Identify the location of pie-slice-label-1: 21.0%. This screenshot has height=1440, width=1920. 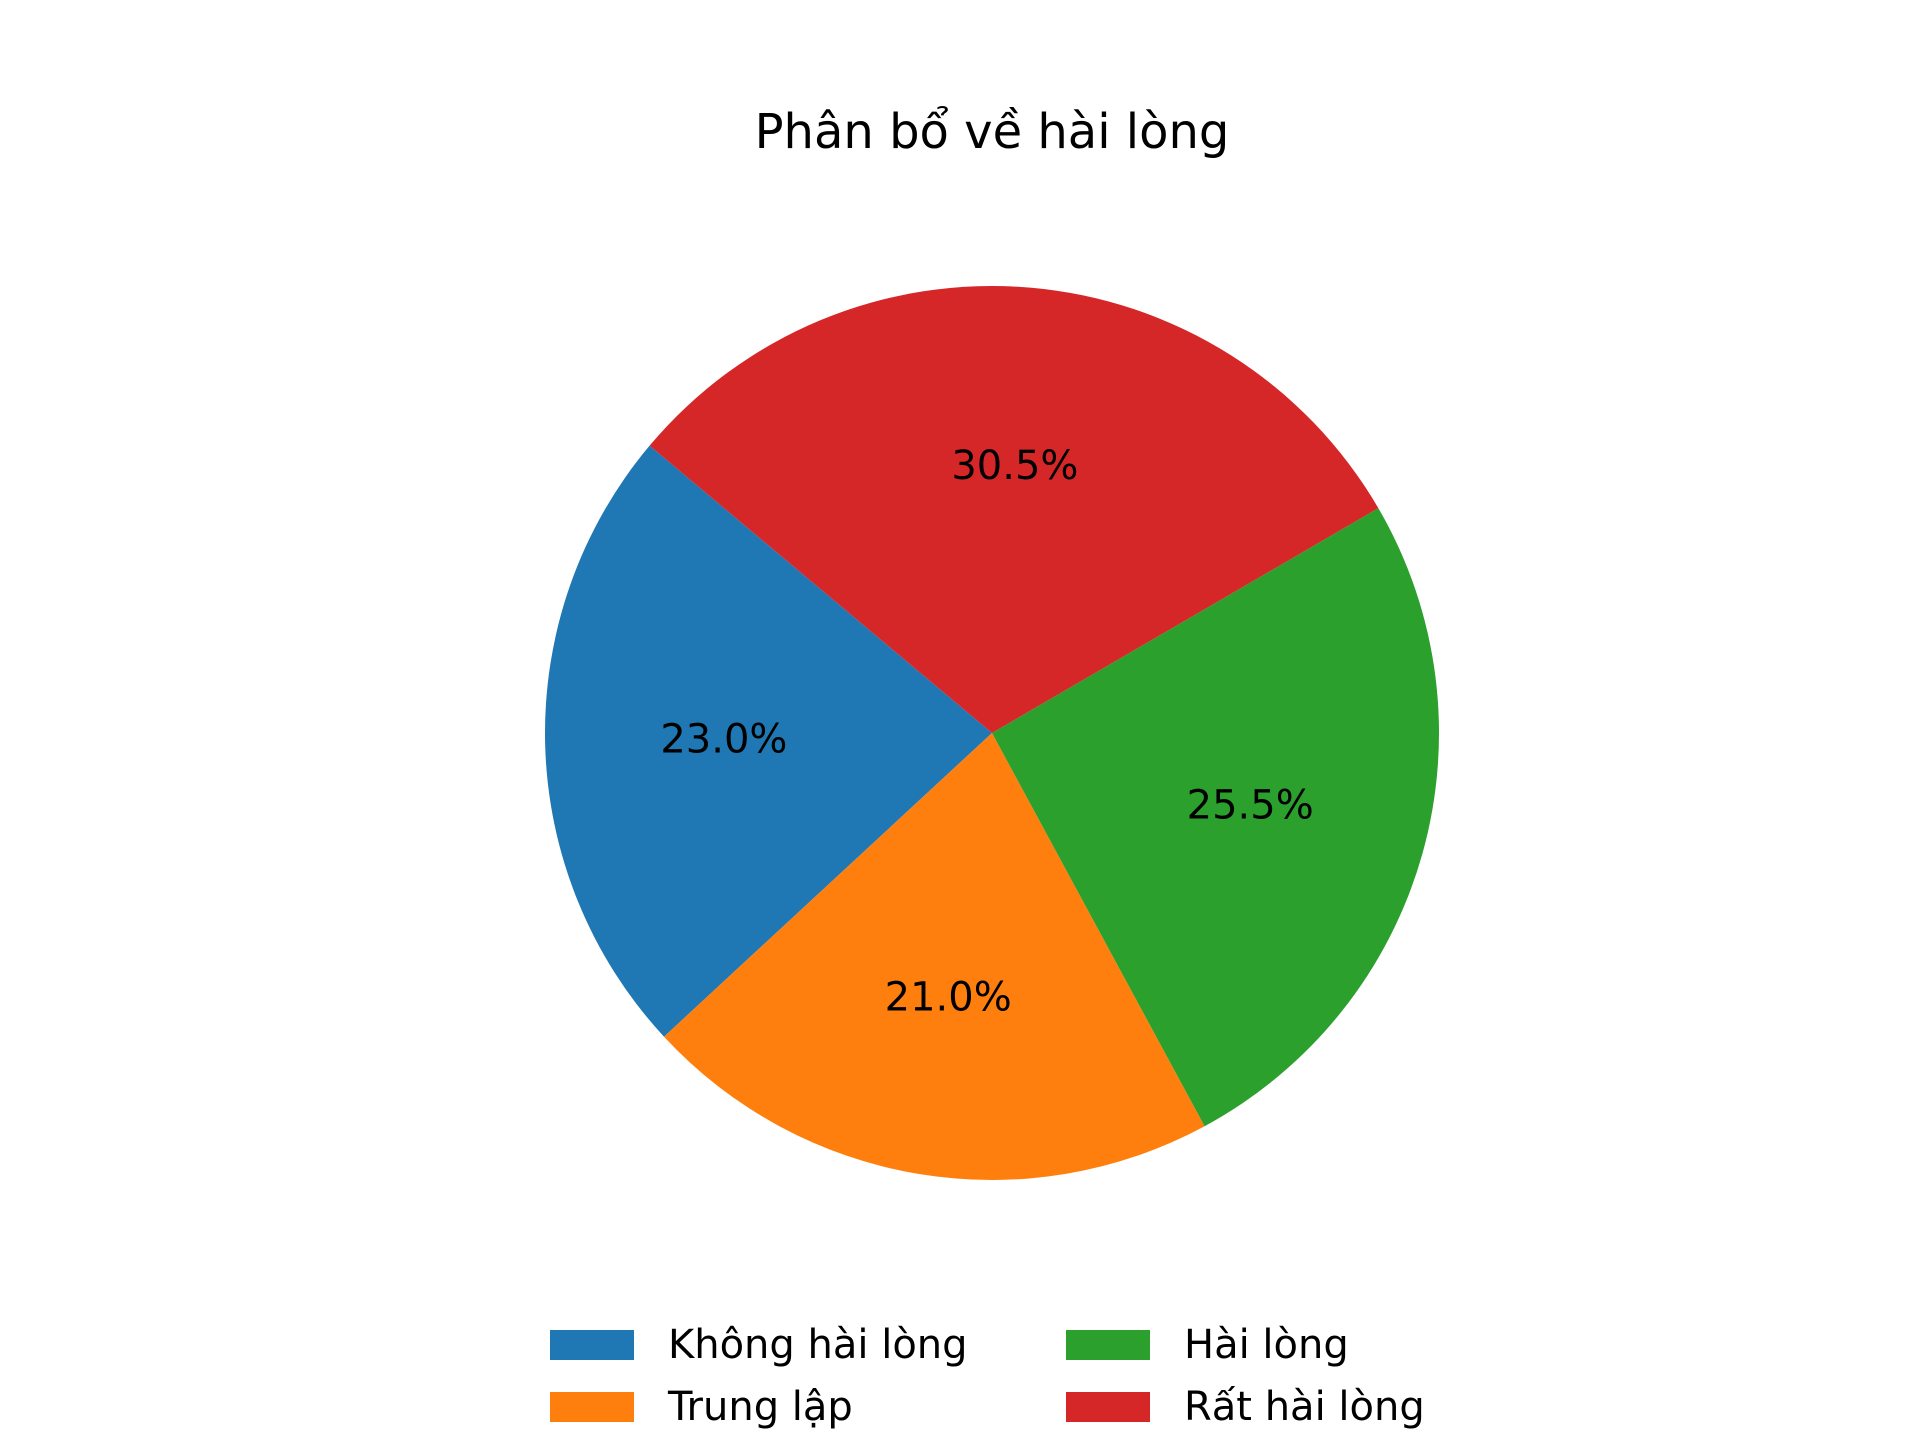
(948, 998).